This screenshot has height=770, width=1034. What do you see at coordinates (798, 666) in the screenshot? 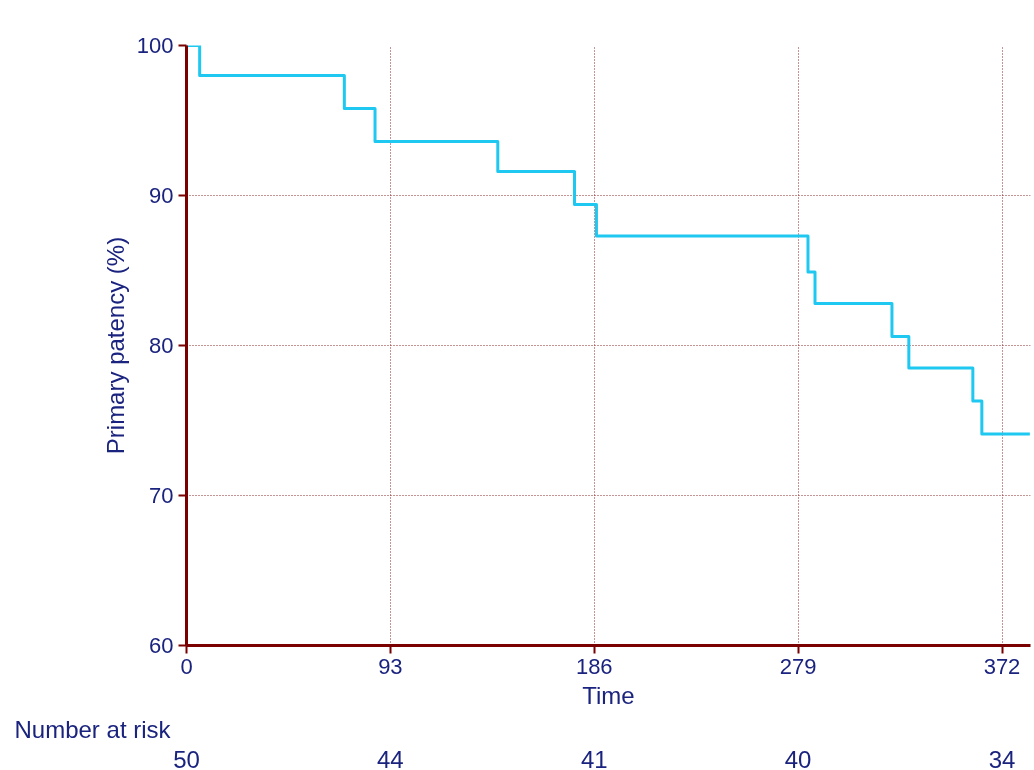
I see `x-tick-label: 279` at bounding box center [798, 666].